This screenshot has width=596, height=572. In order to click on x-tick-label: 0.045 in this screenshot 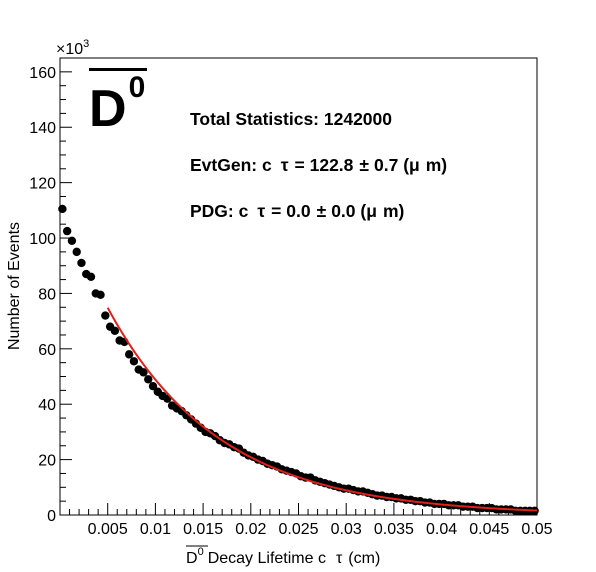, I will do `click(489, 529)`.